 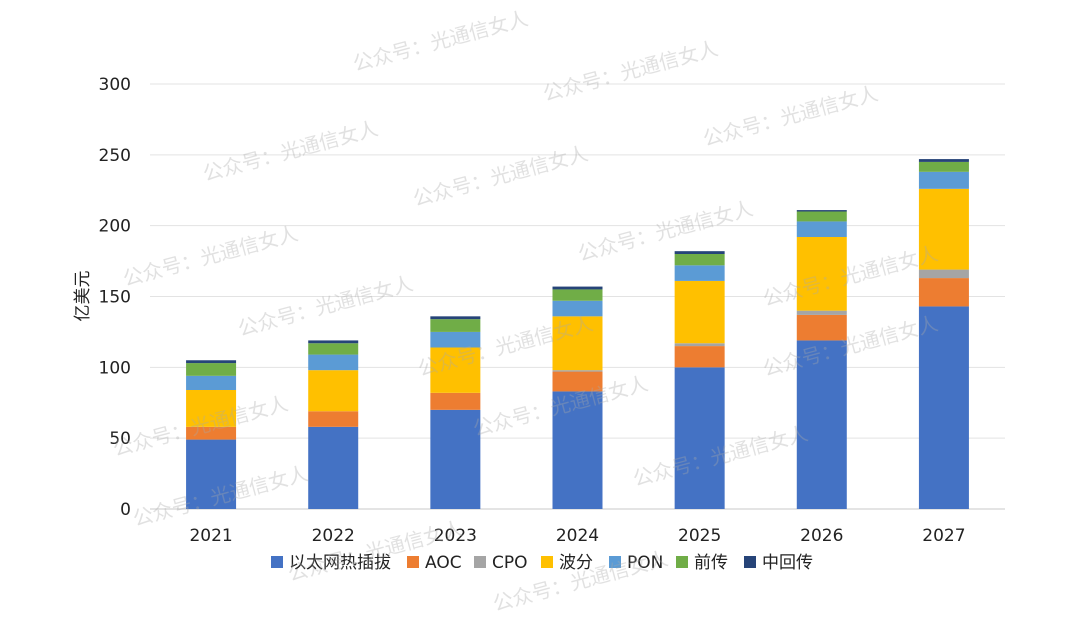 I want to click on y-tick-label: 150, so click(x=115, y=298).